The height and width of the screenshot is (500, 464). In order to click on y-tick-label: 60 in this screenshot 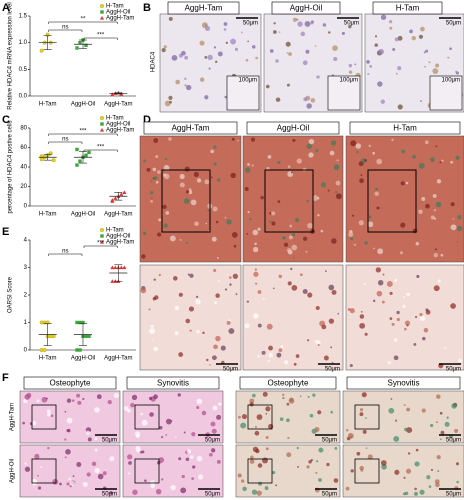, I will do `click(23, 148)`.